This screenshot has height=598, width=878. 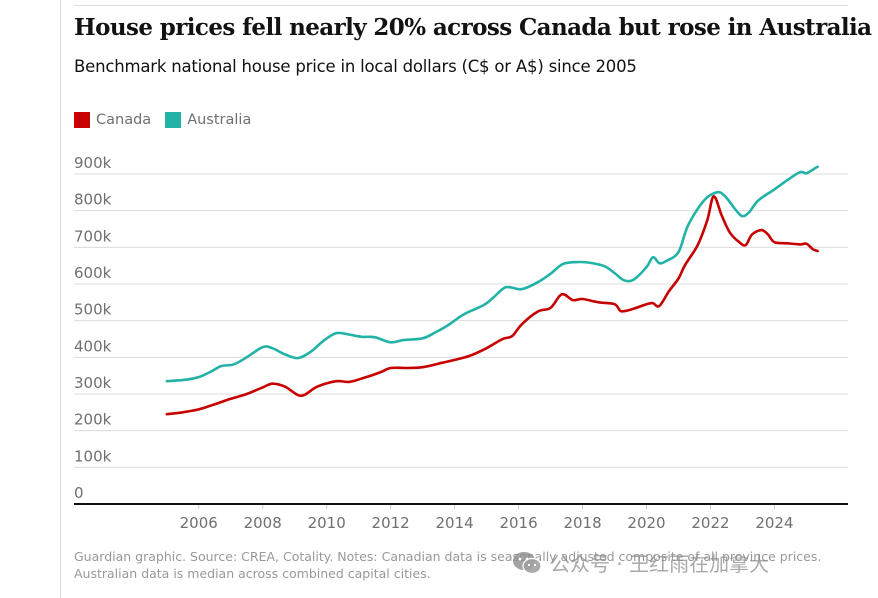 I want to click on y-tick-label: 300k, so click(x=93, y=383).